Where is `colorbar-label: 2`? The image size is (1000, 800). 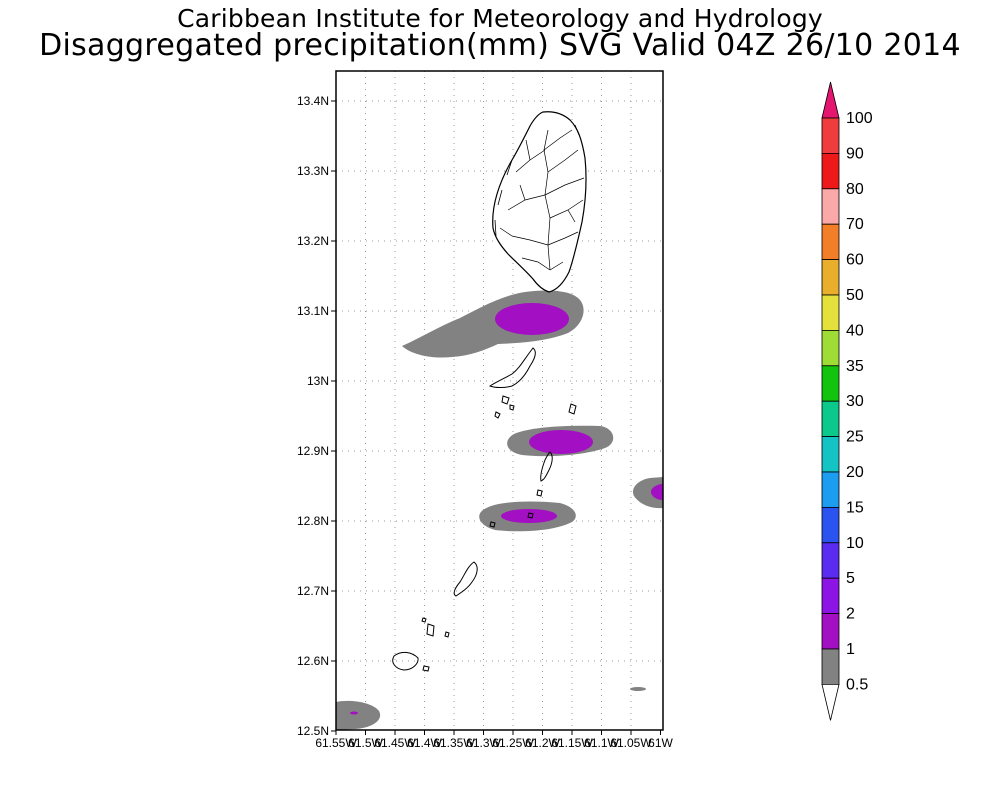
colorbar-label: 2 is located at coordinates (850, 614).